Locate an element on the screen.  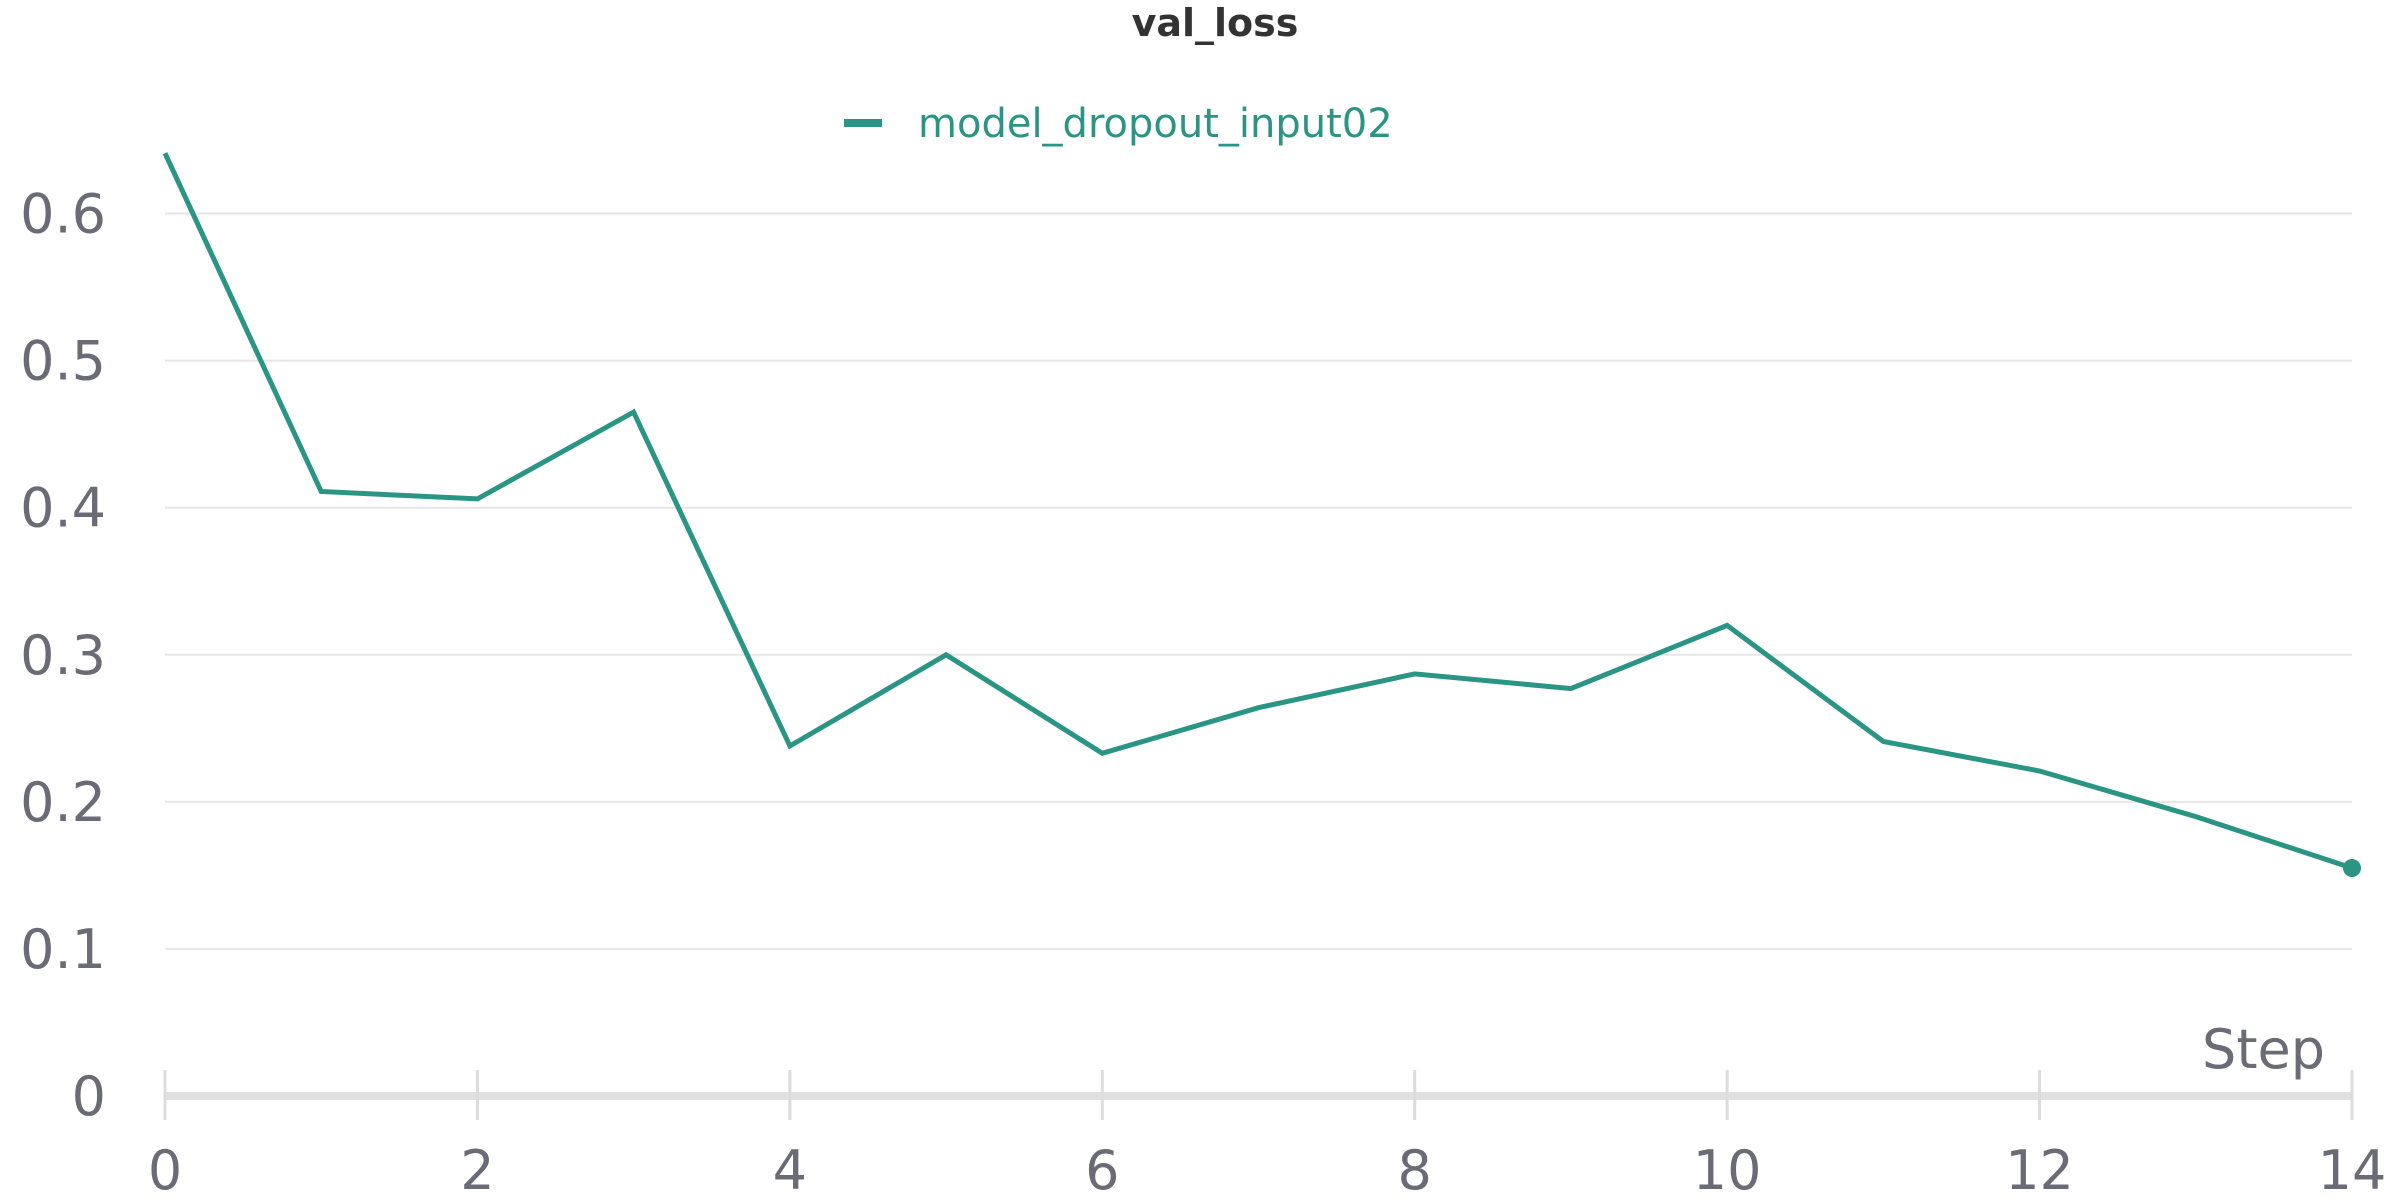
x-tick-label: 6 is located at coordinates (1102, 1169).